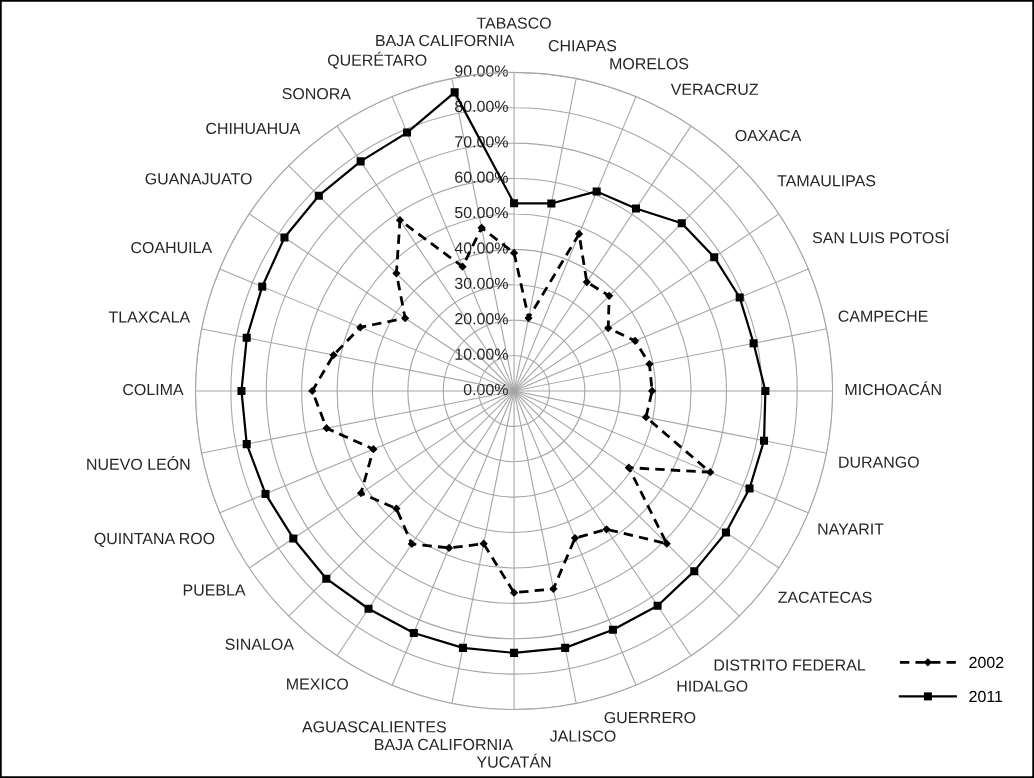 The width and height of the screenshot is (1034, 778). I want to click on y-tick-label: 50.00%, so click(481, 212).